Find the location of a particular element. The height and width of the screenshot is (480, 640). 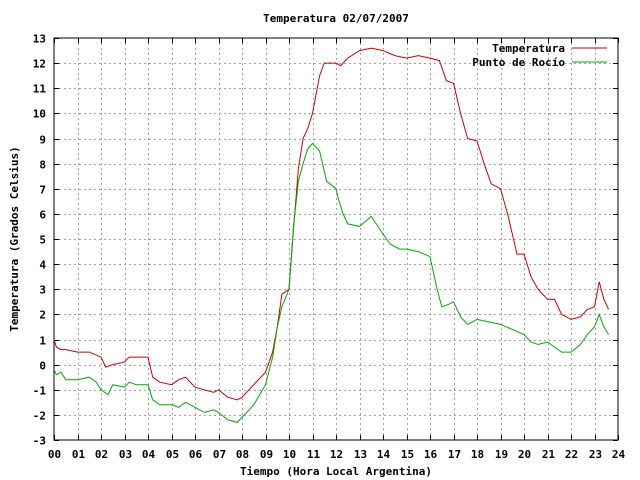

y-tick-label: 3 is located at coordinates (42, 290).